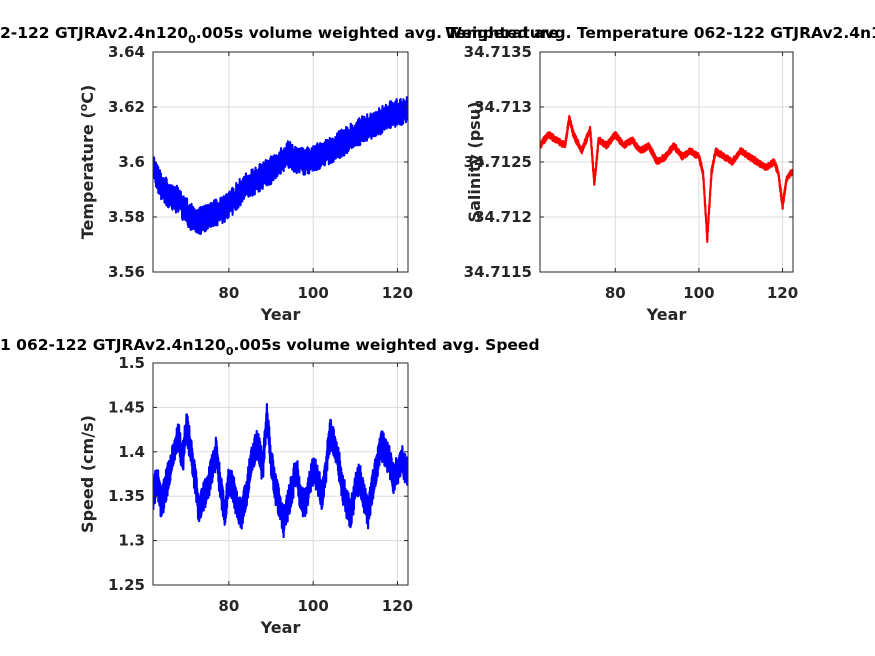 The height and width of the screenshot is (656, 875). I want to click on y-tick-label: 1.45, so click(126, 407).